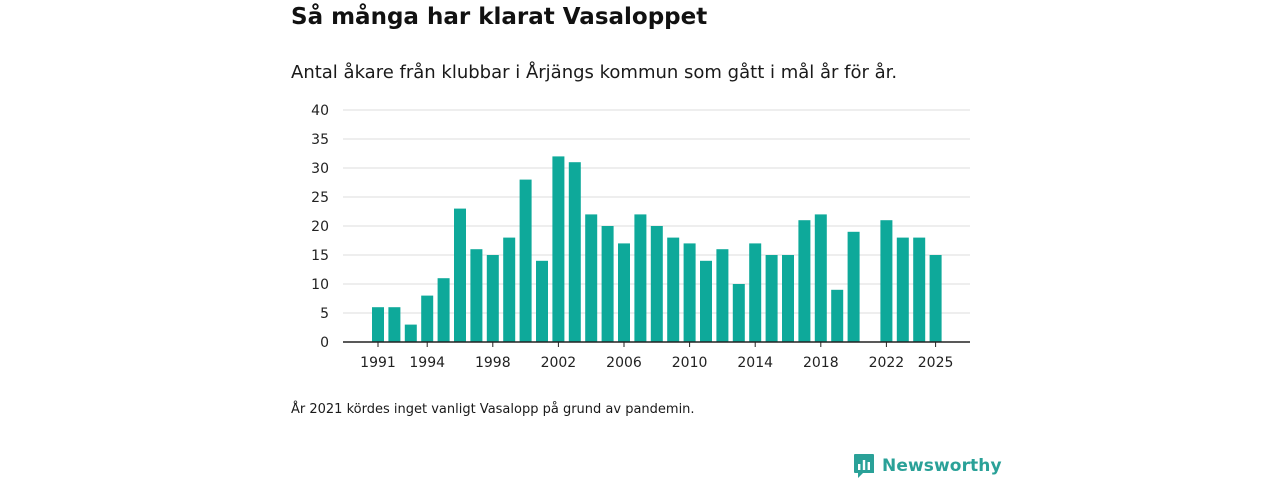  Describe the element at coordinates (427, 318) in the screenshot. I see `bar-1994: 1994: 8` at that location.